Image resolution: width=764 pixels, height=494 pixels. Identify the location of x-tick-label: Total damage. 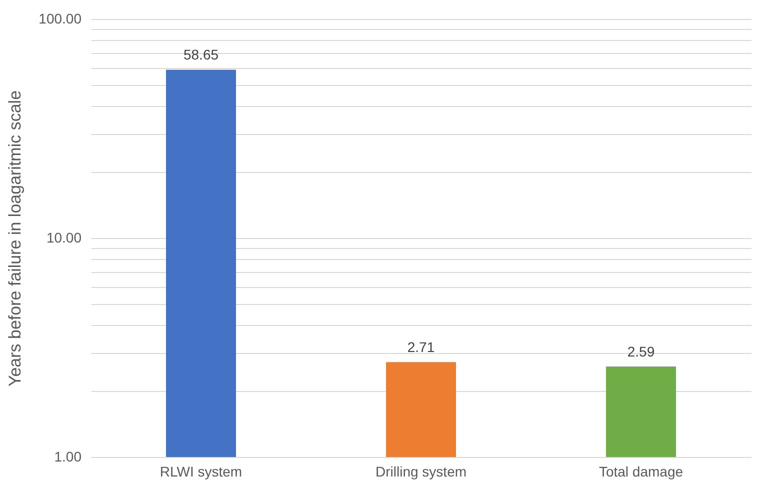
(641, 472).